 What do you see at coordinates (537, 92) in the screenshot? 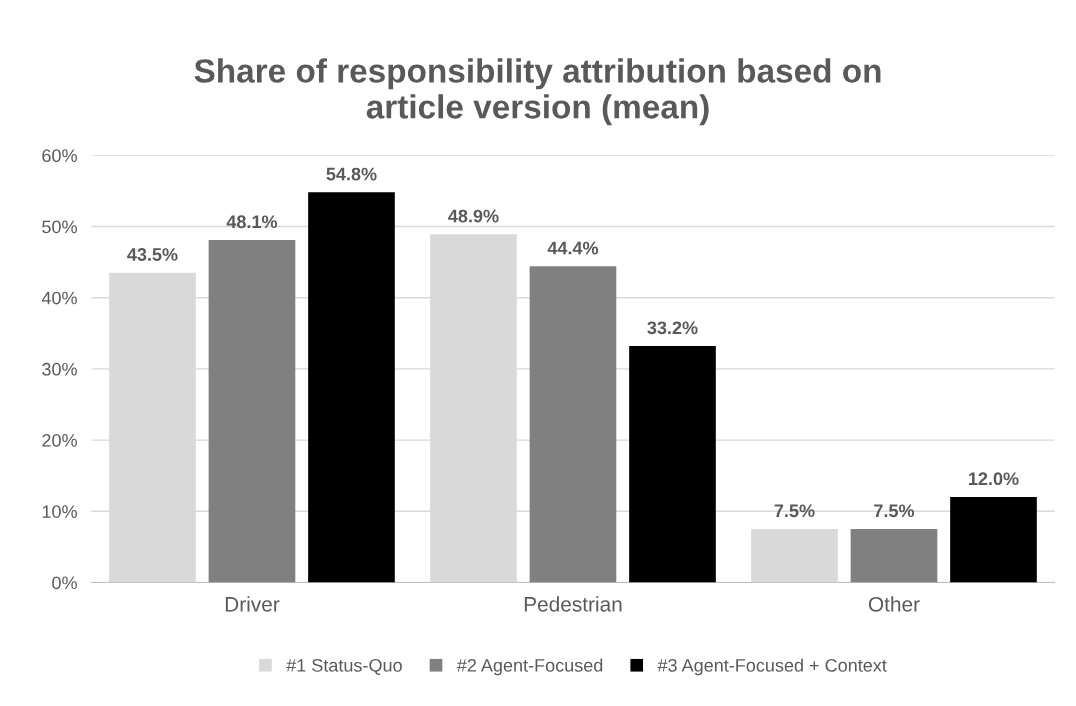
I see `chart-title: Share of responsibility attribution based on article version (mean)` at bounding box center [537, 92].